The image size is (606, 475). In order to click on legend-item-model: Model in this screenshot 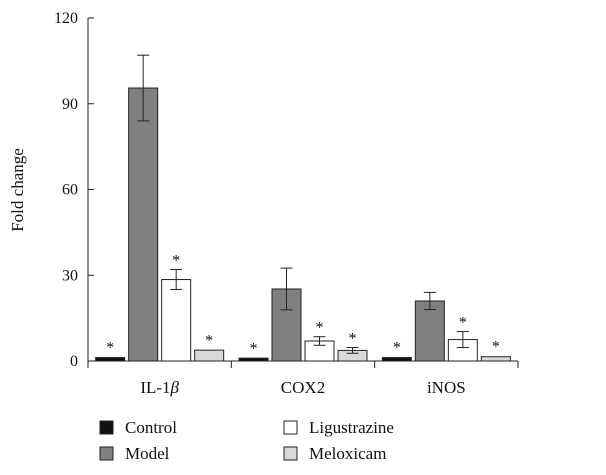, I will do `click(134, 453)`.